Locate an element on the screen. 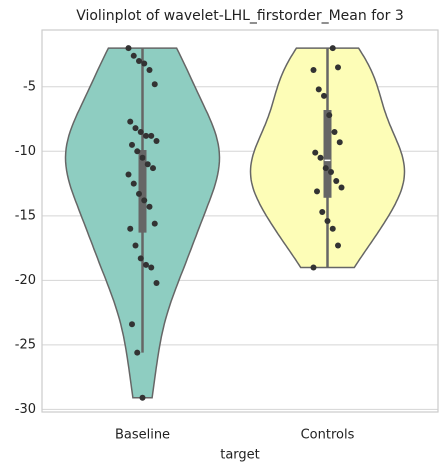 This screenshot has height=473, width=446. x-tick-label: Baseline is located at coordinates (142, 435).